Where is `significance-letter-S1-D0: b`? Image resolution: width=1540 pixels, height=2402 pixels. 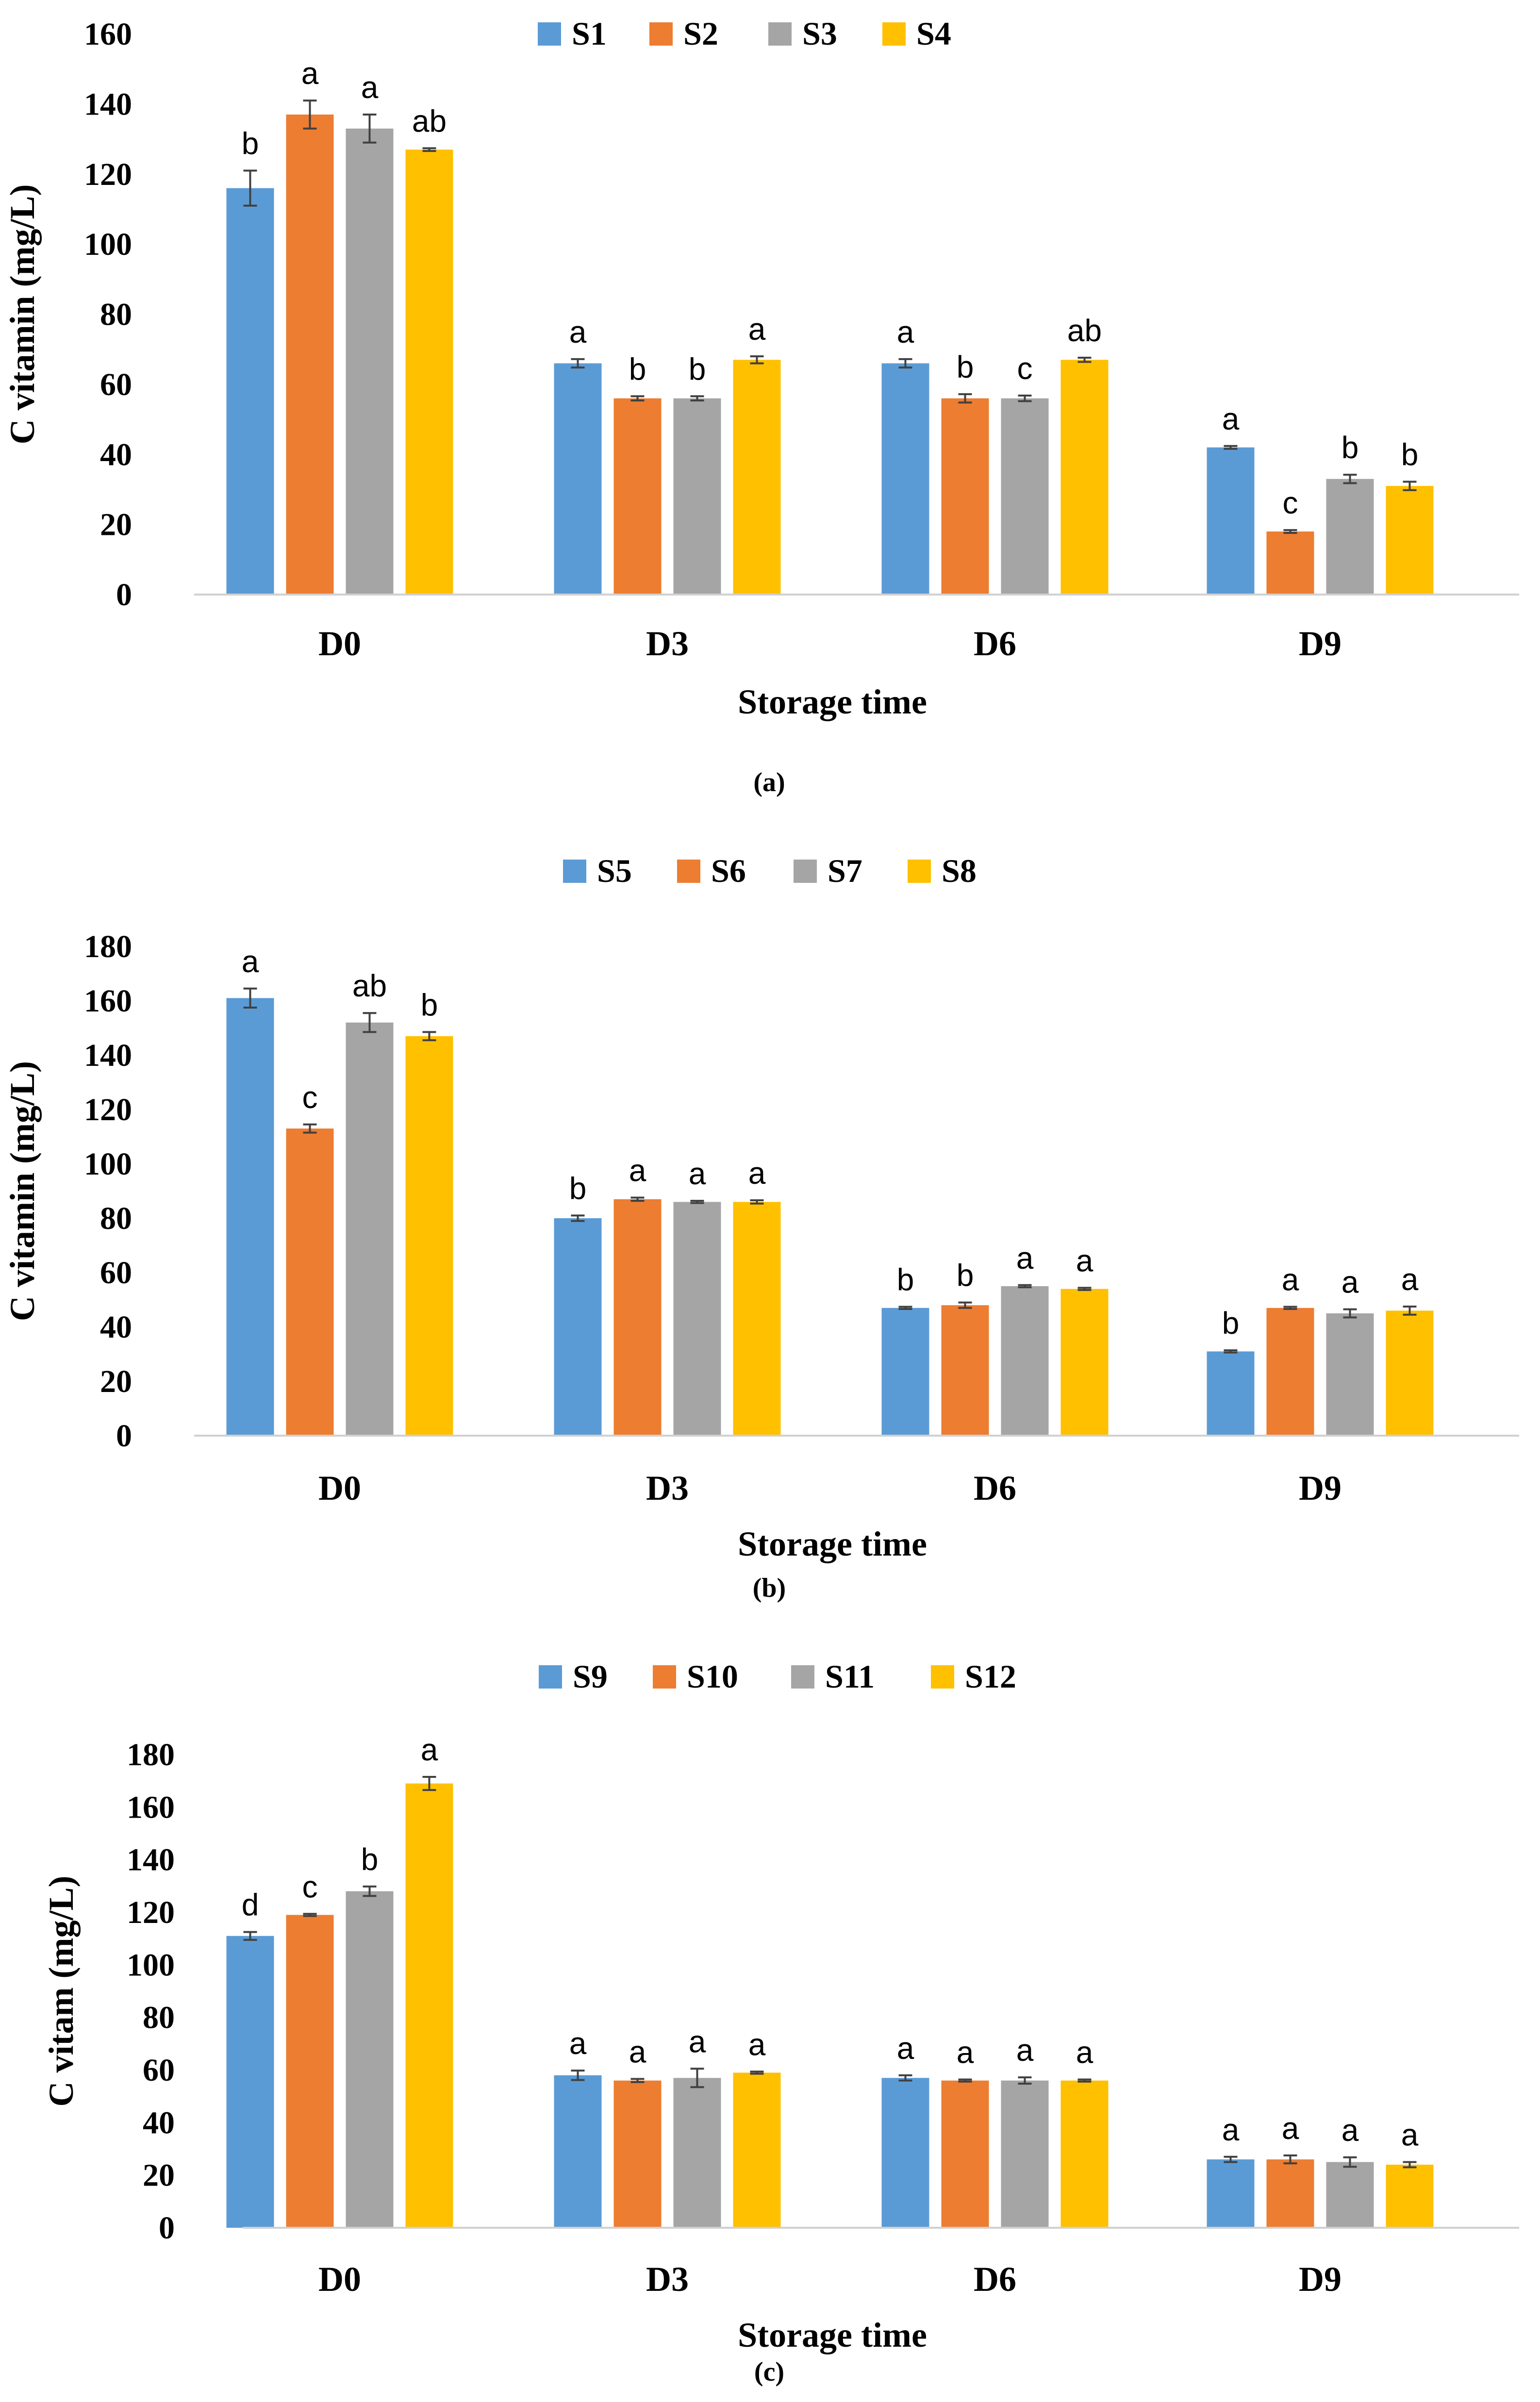 significance-letter-S1-D0: b is located at coordinates (250, 143).